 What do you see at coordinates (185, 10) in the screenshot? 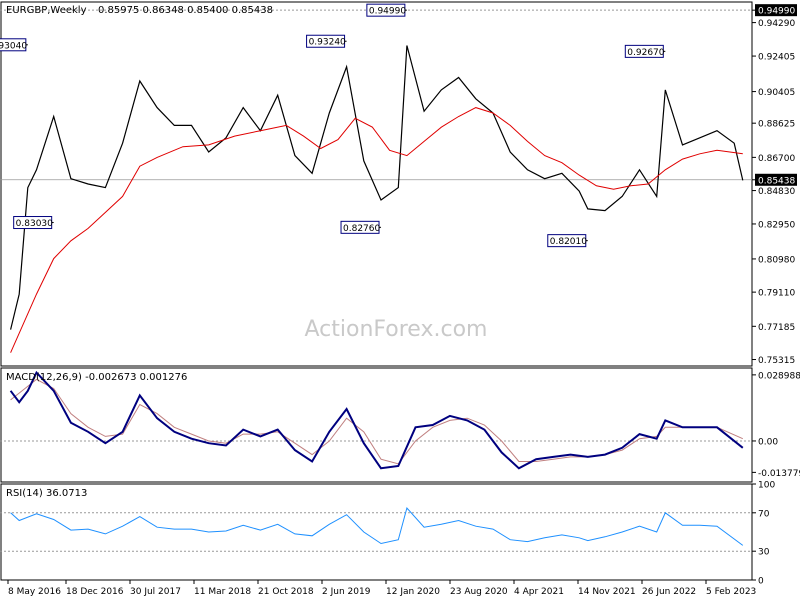
I see `ohlc-values: 0.85975 0.86348 0.85400 0.85438` at bounding box center [185, 10].